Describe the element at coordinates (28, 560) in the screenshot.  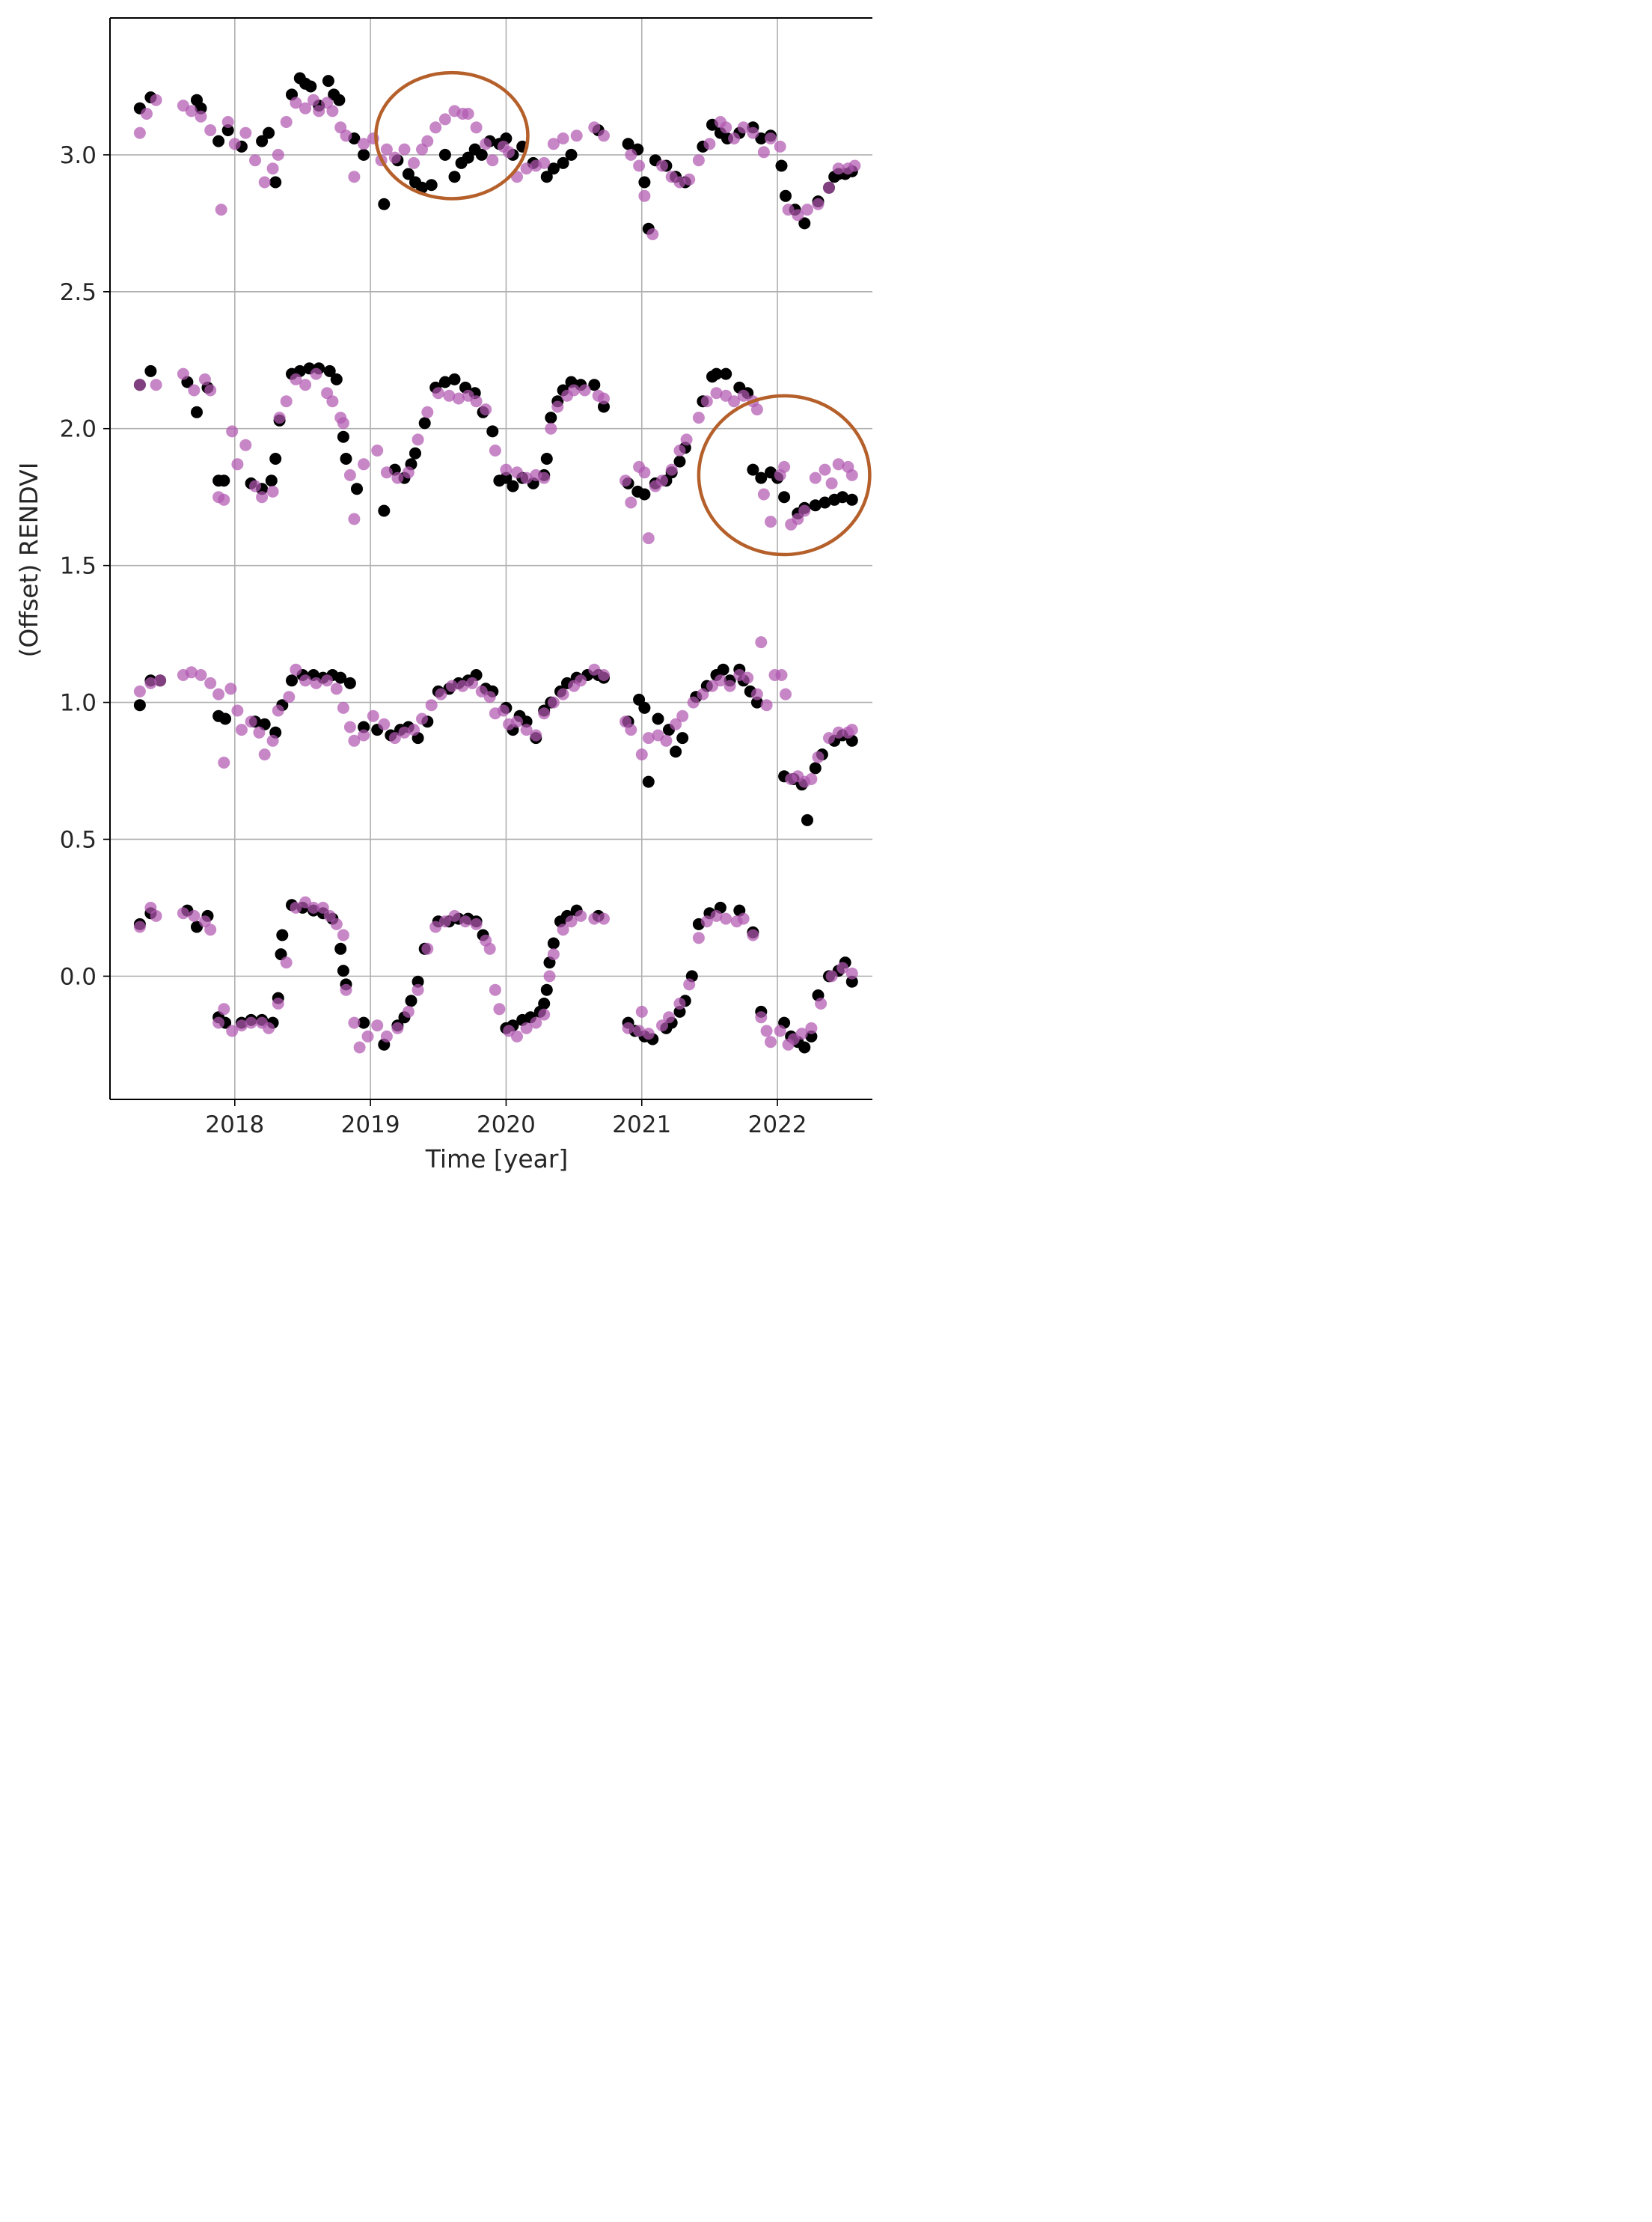
I see `y-axis-label: (Offset) RENDVI` at that location.